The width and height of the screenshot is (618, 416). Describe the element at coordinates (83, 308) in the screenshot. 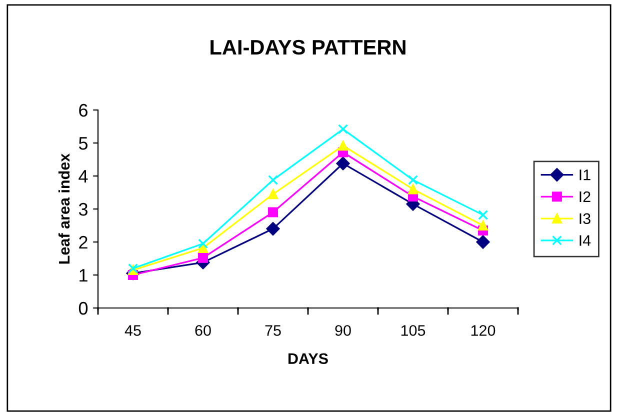

I see `y-tick-label: 0` at that location.